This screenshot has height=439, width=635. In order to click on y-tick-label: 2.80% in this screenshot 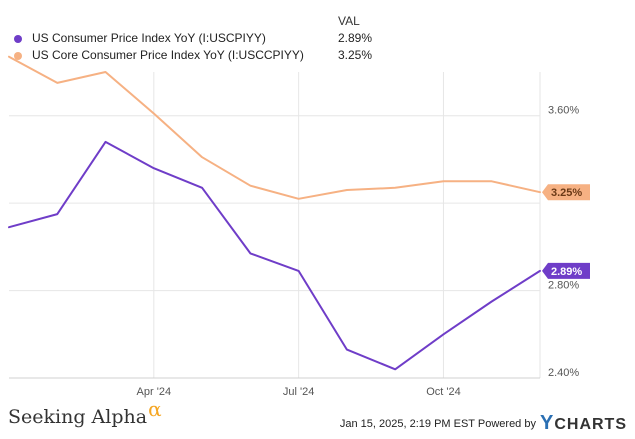, I will do `click(563, 286)`.